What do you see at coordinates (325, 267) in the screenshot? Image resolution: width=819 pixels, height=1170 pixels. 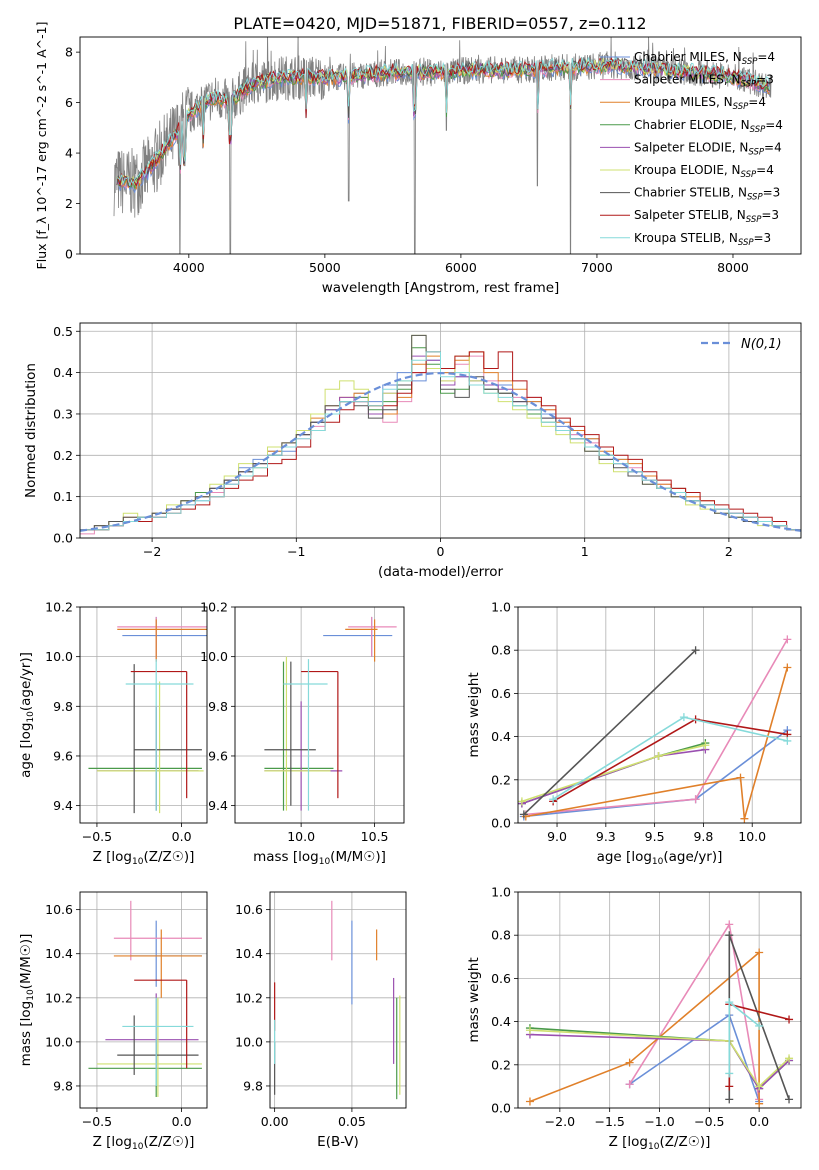 I see `x-tick-label: 5000` at bounding box center [325, 267].